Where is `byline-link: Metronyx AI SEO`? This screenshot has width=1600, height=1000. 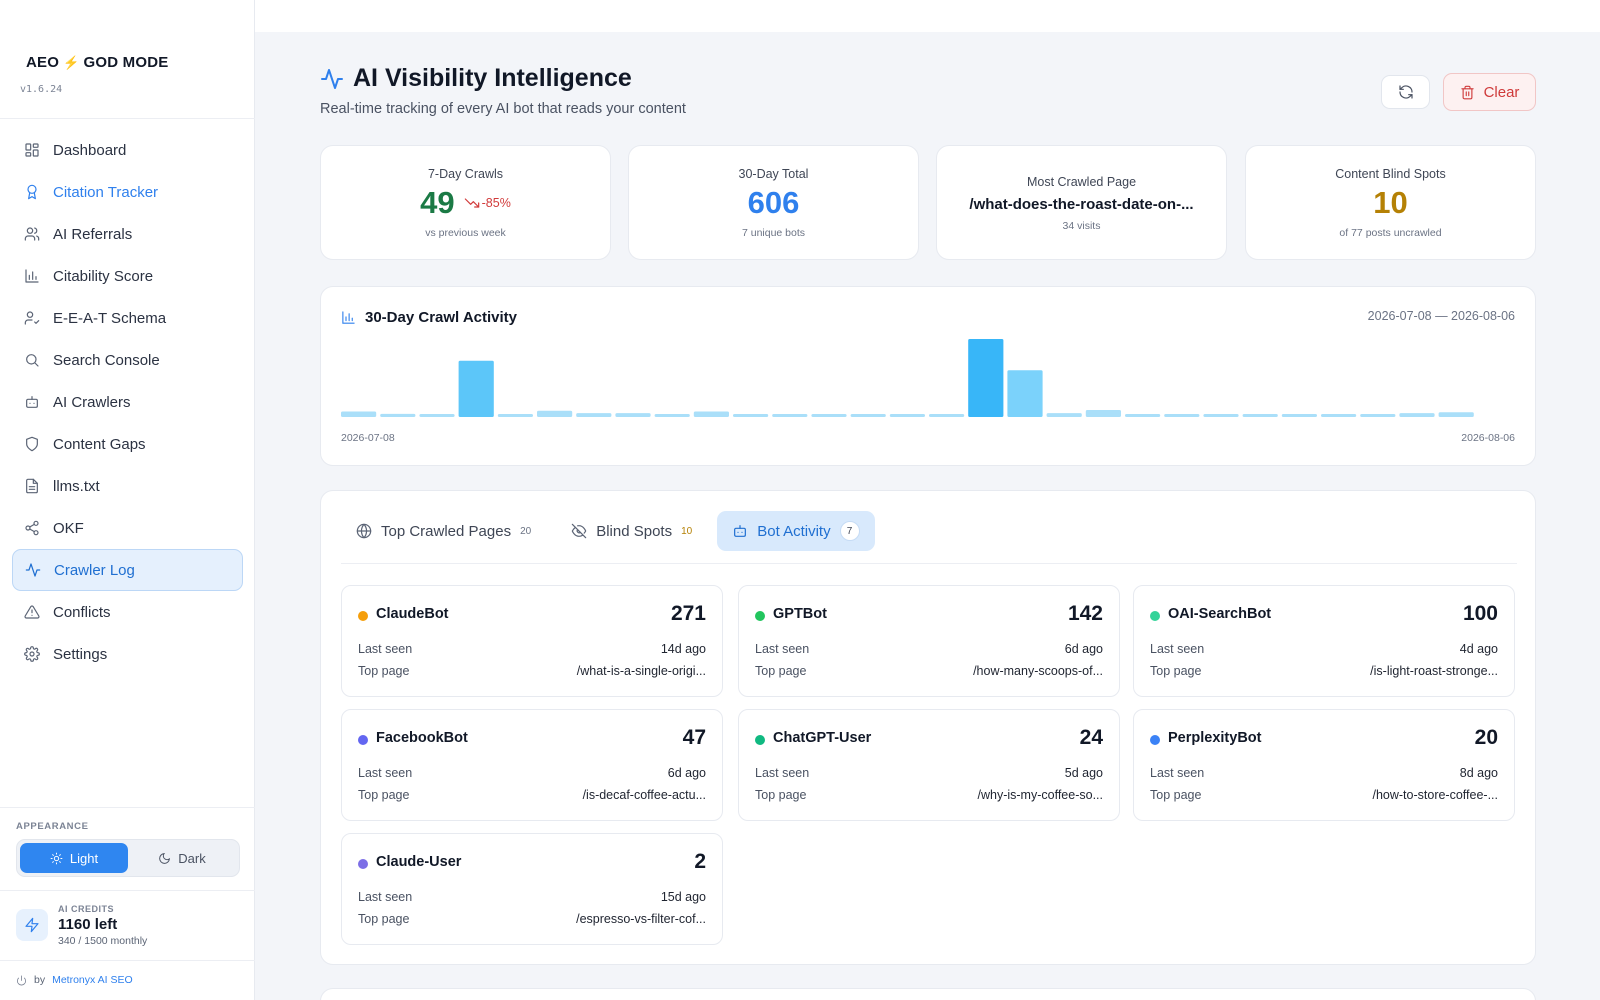
byline-link: Metronyx AI SEO is located at coordinates (92, 980).